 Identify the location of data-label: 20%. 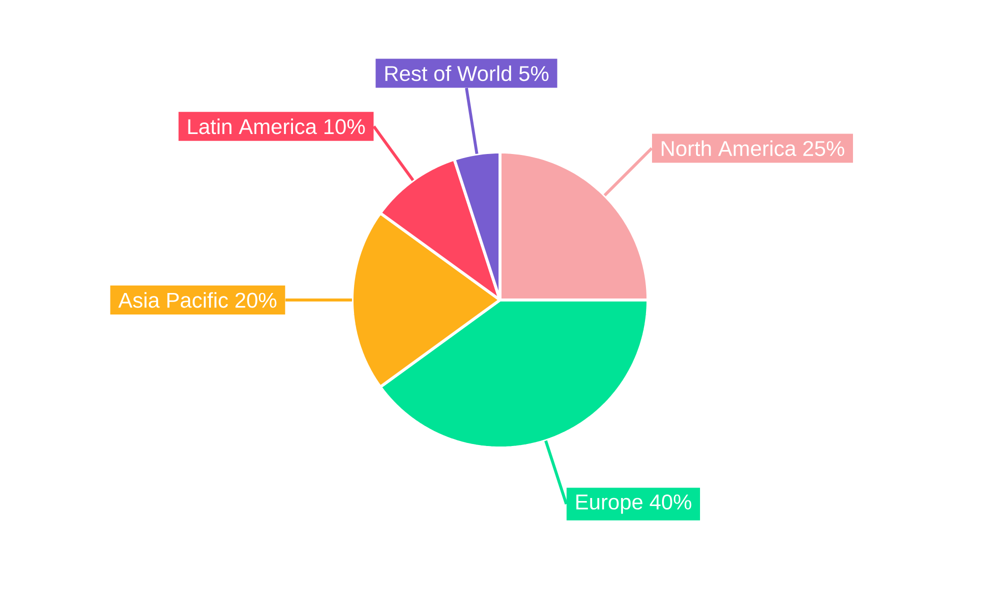
(256, 300).